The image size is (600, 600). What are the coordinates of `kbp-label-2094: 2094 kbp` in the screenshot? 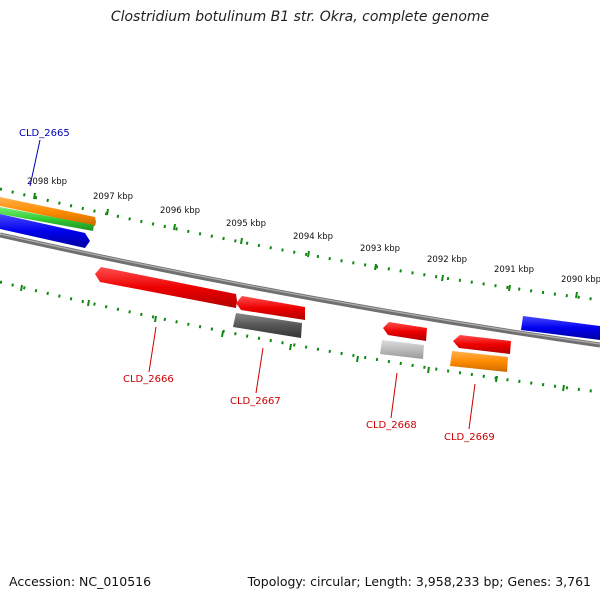 It's located at (313, 237).